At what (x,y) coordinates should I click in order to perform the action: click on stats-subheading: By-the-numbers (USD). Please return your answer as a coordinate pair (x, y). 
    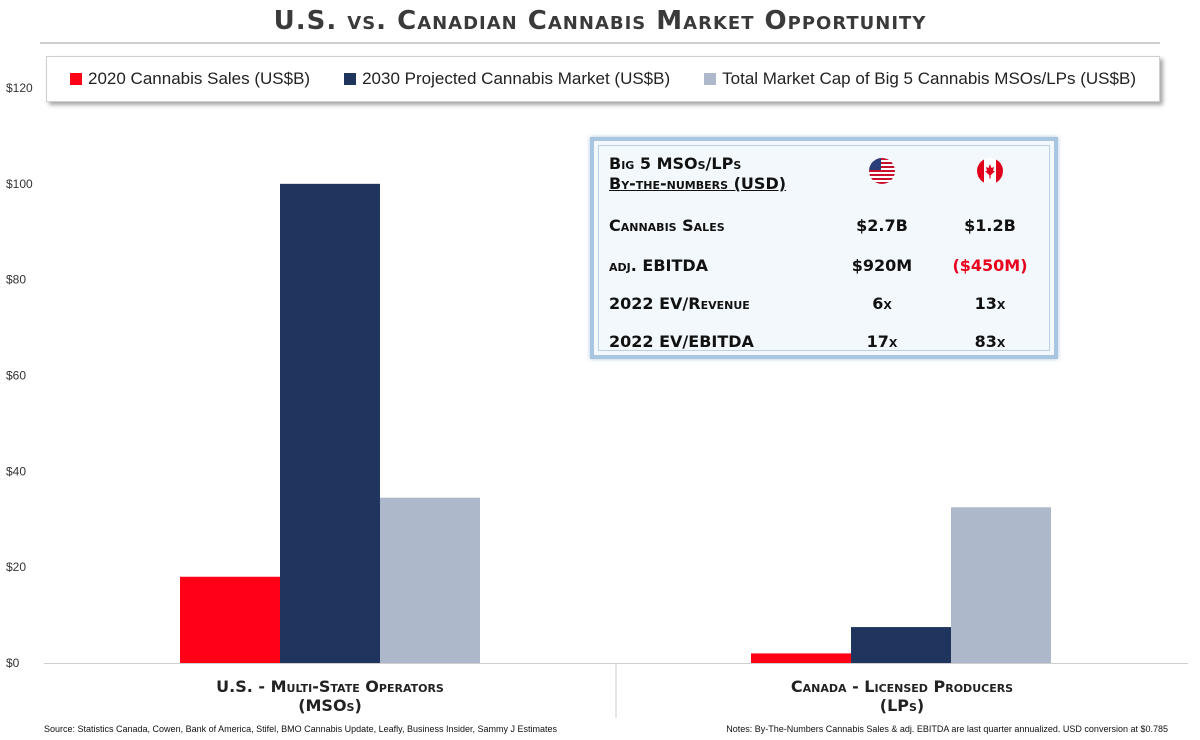
    Looking at the image, I should click on (698, 183).